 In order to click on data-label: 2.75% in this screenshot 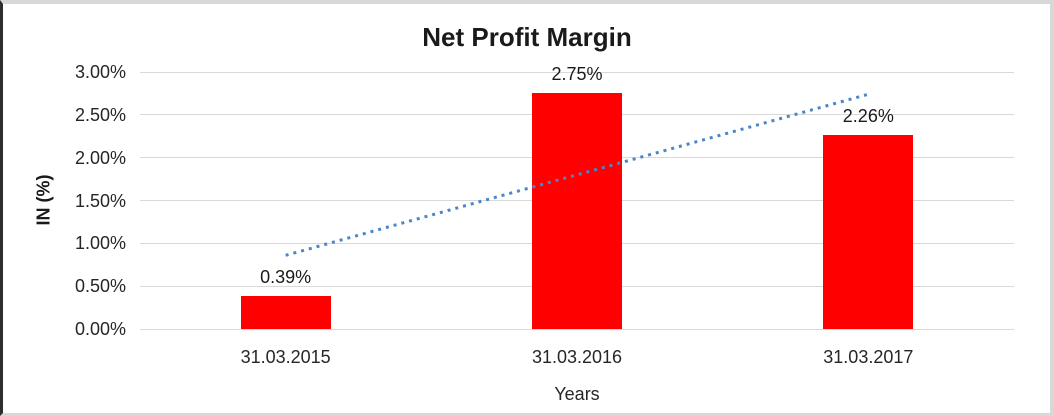, I will do `click(577, 74)`.